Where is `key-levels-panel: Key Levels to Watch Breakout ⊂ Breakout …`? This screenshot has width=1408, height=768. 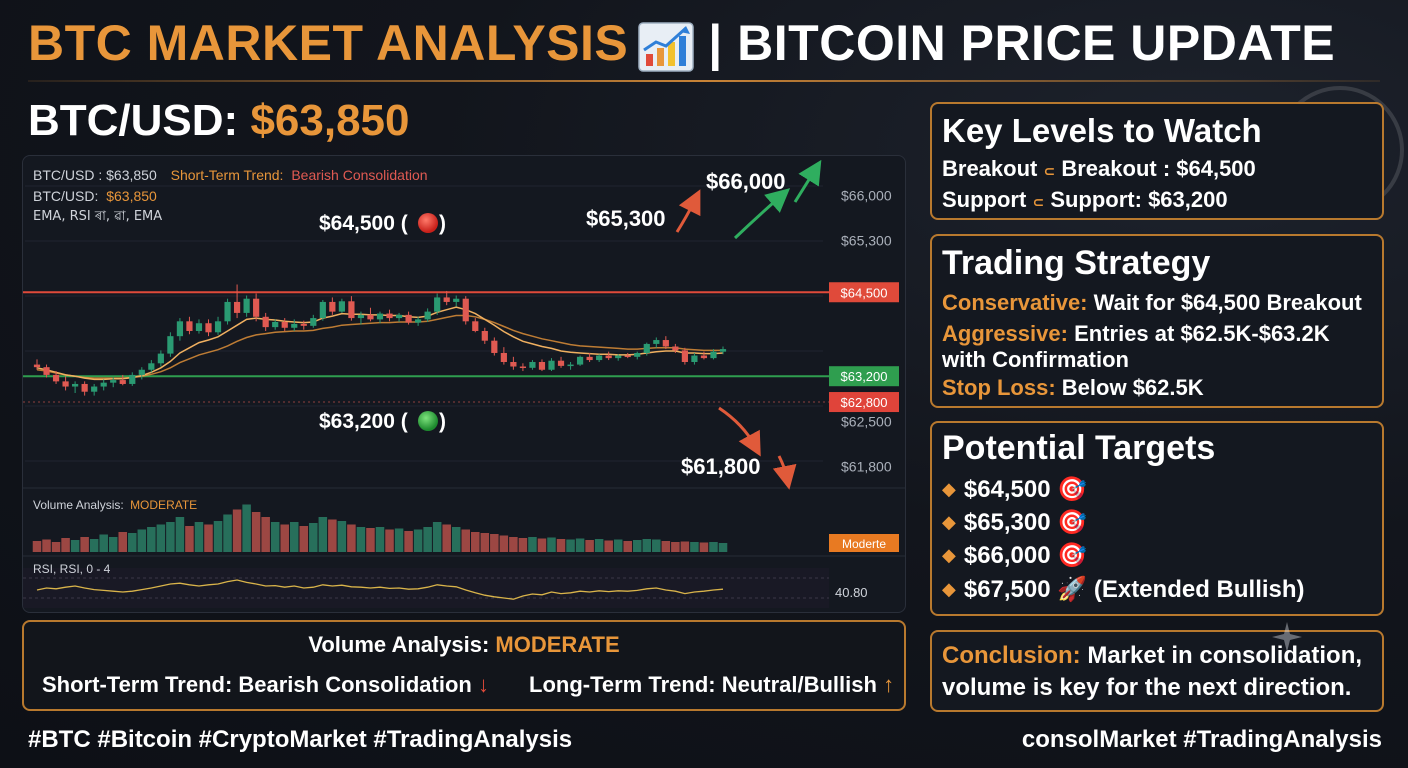
key-levels-panel: Key Levels to Watch Breakout ⊂ Breakout … is located at coordinates (1157, 161).